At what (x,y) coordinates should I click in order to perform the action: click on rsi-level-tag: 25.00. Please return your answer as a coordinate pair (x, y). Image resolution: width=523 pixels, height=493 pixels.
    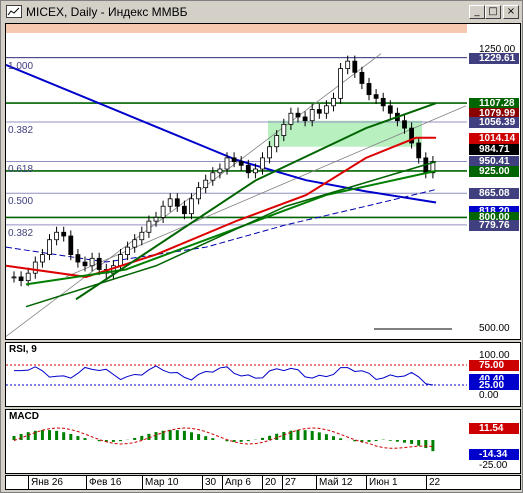
    Looking at the image, I should click on (494, 385).